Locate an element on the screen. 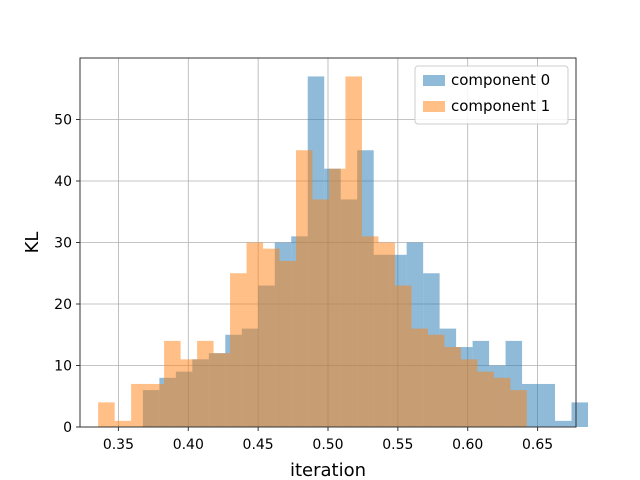 The image size is (640, 480). y-tick-label: 0 is located at coordinates (67, 428).